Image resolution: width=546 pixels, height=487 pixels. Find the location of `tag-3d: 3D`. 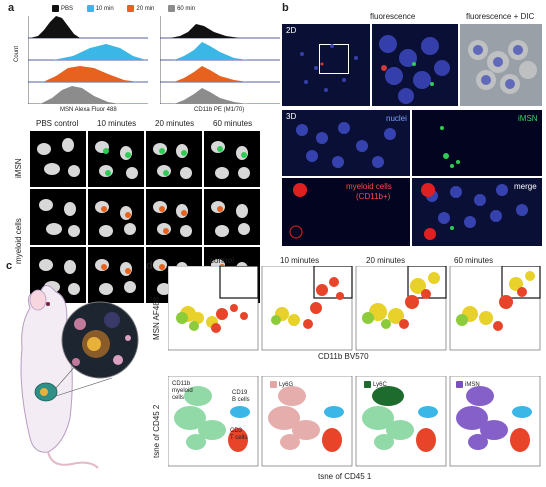

tag-3d: 3D is located at coordinates (291, 116).